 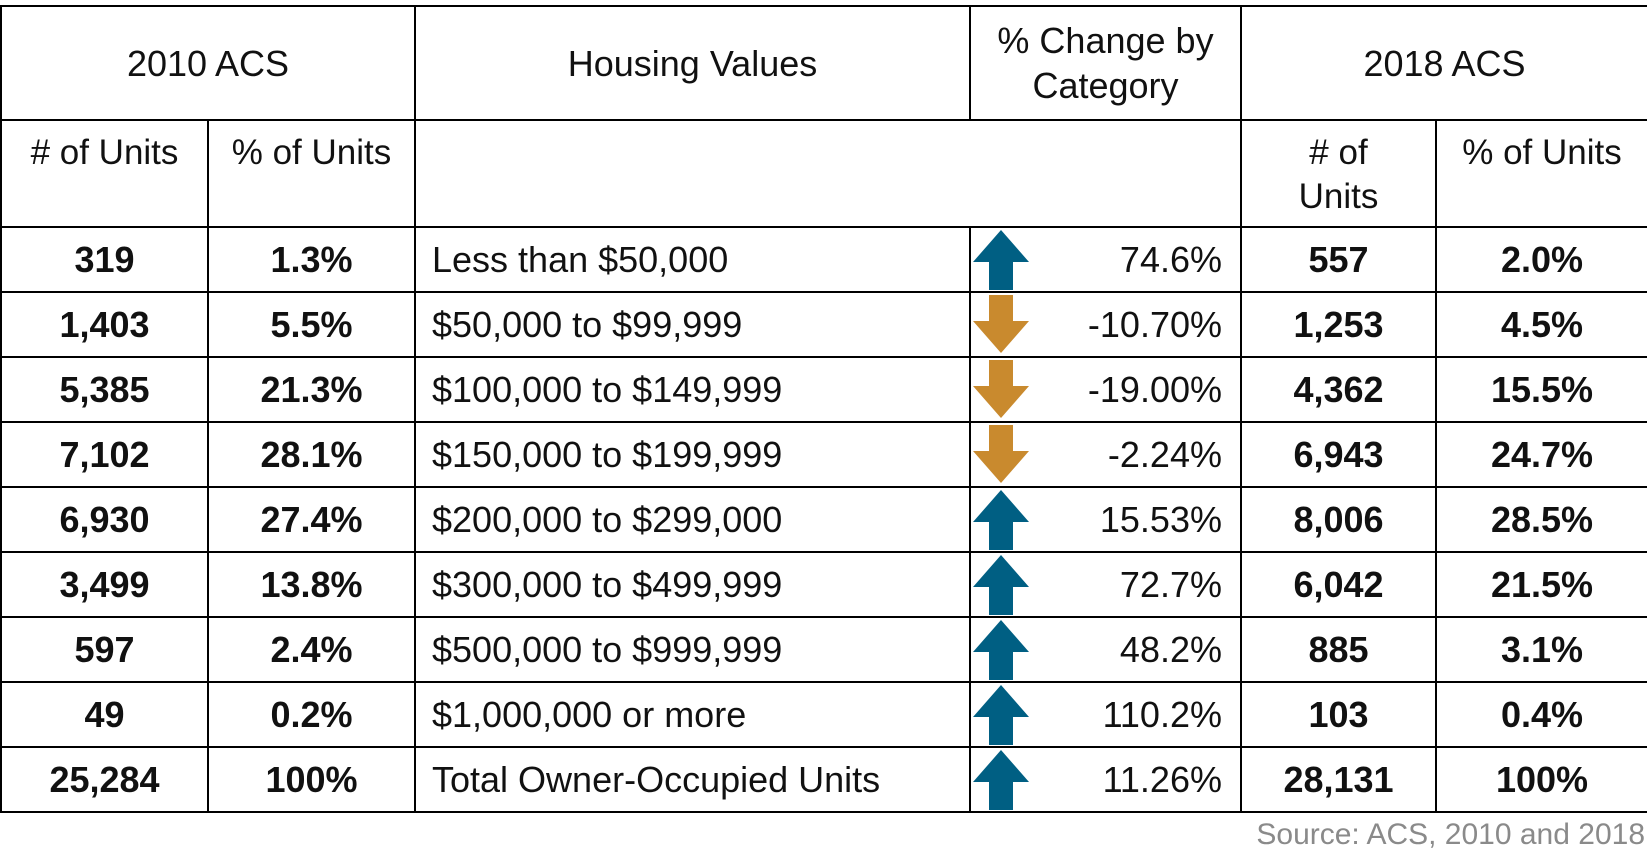 What do you see at coordinates (1542, 454) in the screenshot?
I see `pct-2018: 24.7%` at bounding box center [1542, 454].